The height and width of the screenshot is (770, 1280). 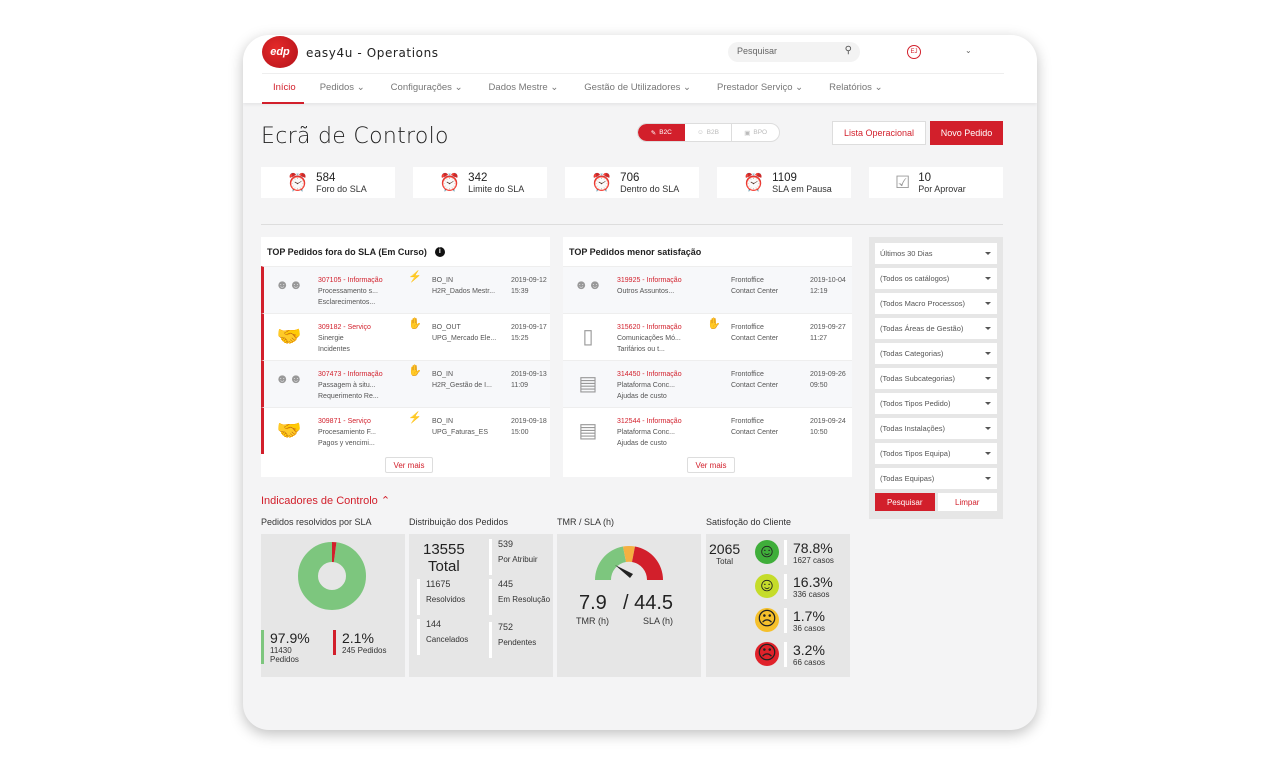 I want to click on app-title: easy4u - Operations, so click(x=372, y=53).